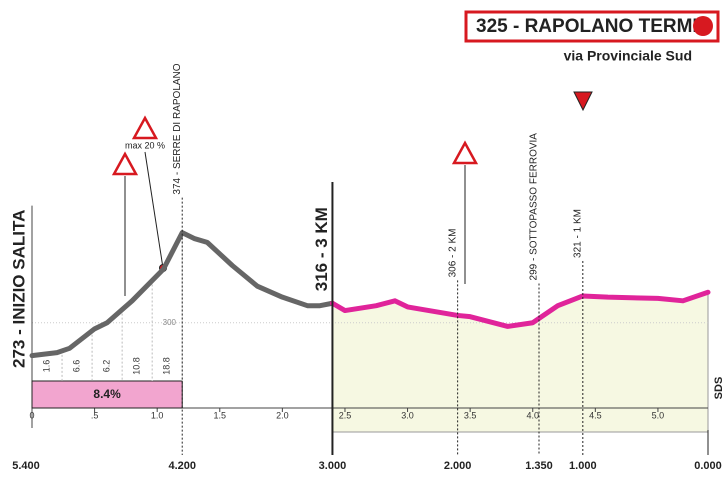  What do you see at coordinates (154, 210) in the screenshot?
I see `sign-pointer` at bounding box center [154, 210].